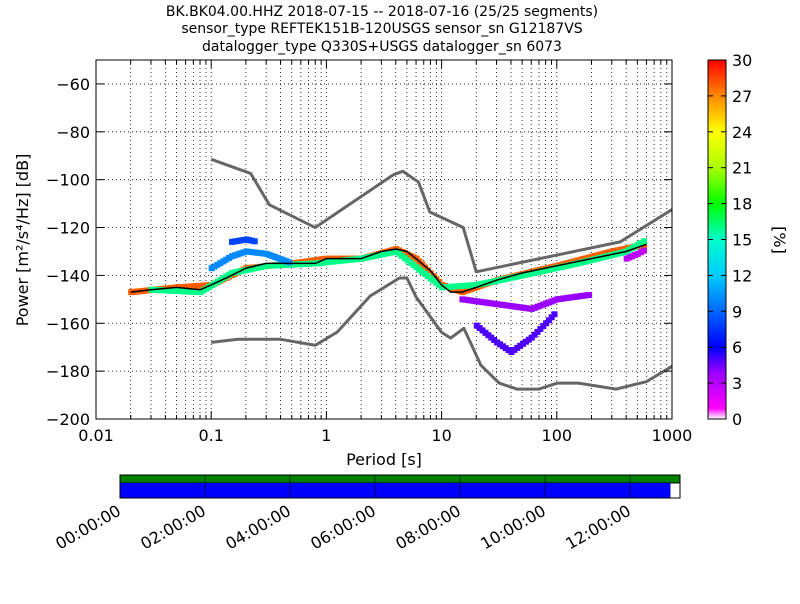 The width and height of the screenshot is (800, 604). I want to click on y-tick-label: −100, so click(68, 180).